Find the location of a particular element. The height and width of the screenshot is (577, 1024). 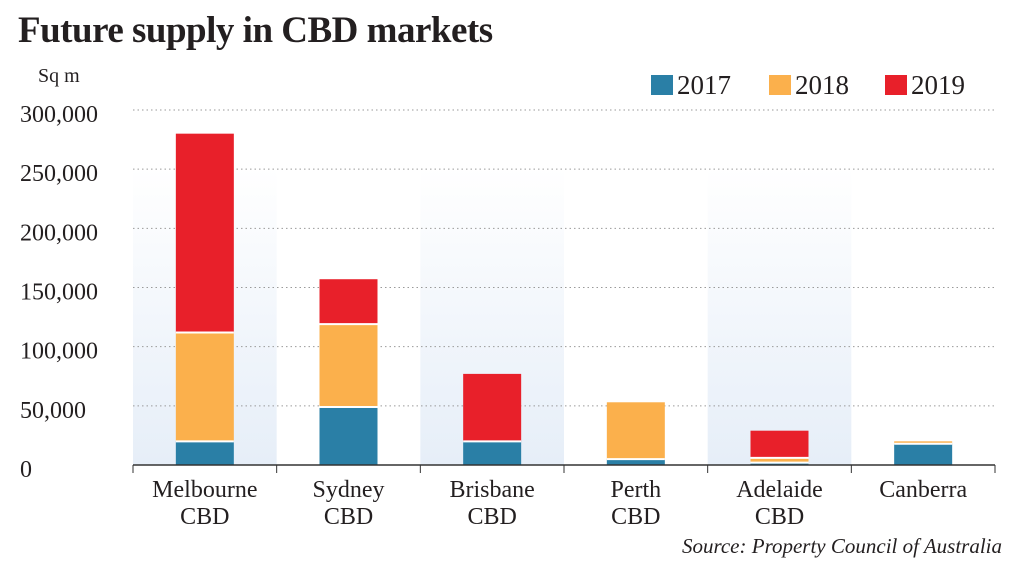

y-axis-label: Sq m is located at coordinates (59, 76).